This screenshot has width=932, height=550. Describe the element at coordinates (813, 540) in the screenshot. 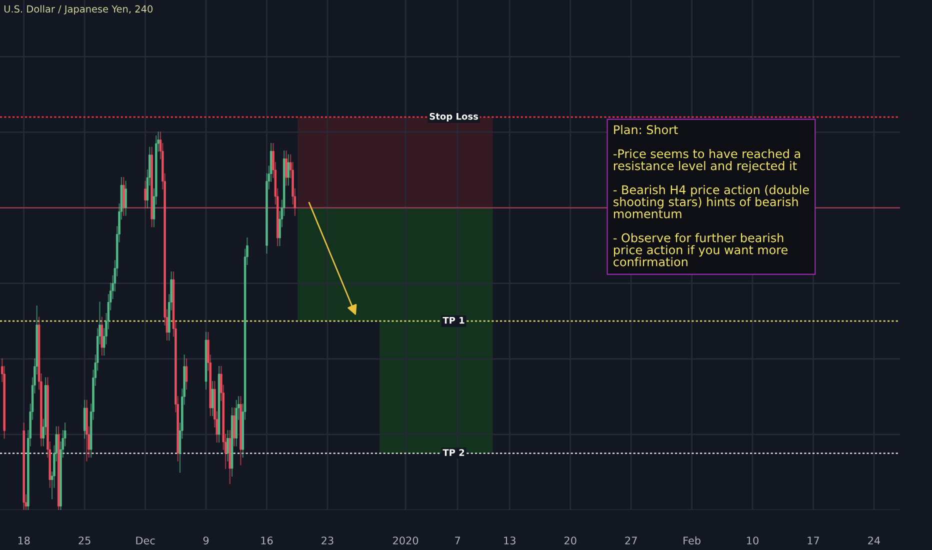

I see `x-tick-label: 17` at that location.